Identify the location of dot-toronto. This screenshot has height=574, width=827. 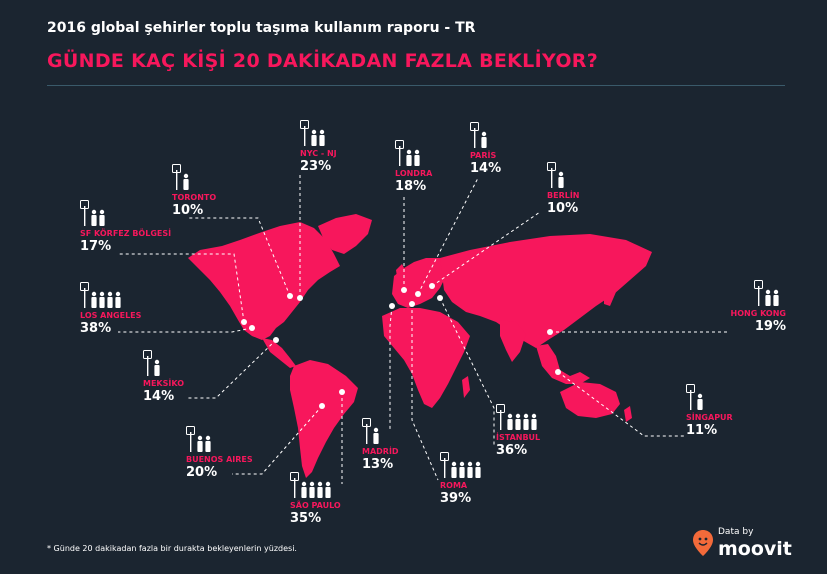
(290, 296).